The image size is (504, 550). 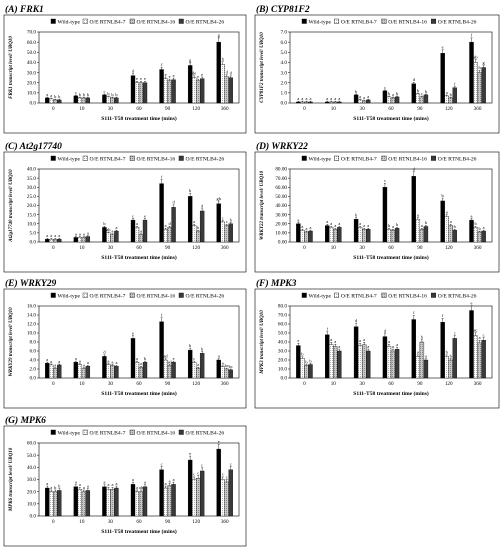 What do you see at coordinates (165, 356) in the screenshot?
I see `significance-letter: ad` at bounding box center [165, 356].